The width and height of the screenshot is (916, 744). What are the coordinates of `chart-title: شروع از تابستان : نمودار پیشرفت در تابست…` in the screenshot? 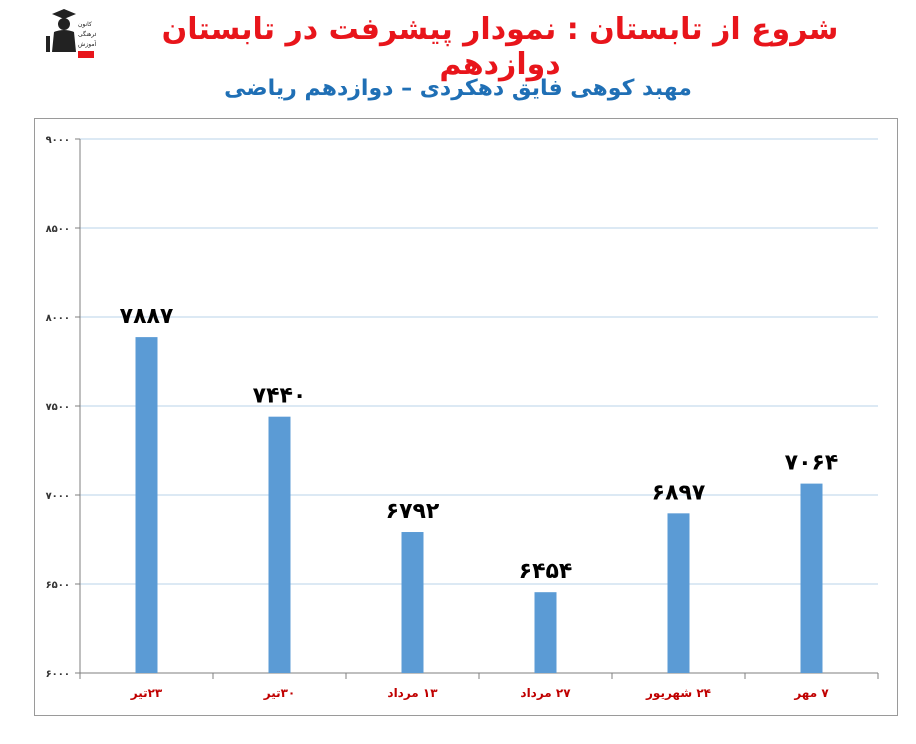 It's located at (500, 47).